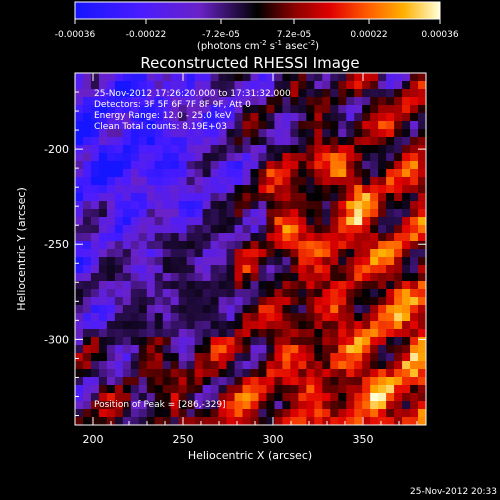 The image size is (500, 500). What do you see at coordinates (163, 116) in the screenshot?
I see `annotation-energy-range: Energy Range: 12.0 - 25.0 keV` at bounding box center [163, 116].